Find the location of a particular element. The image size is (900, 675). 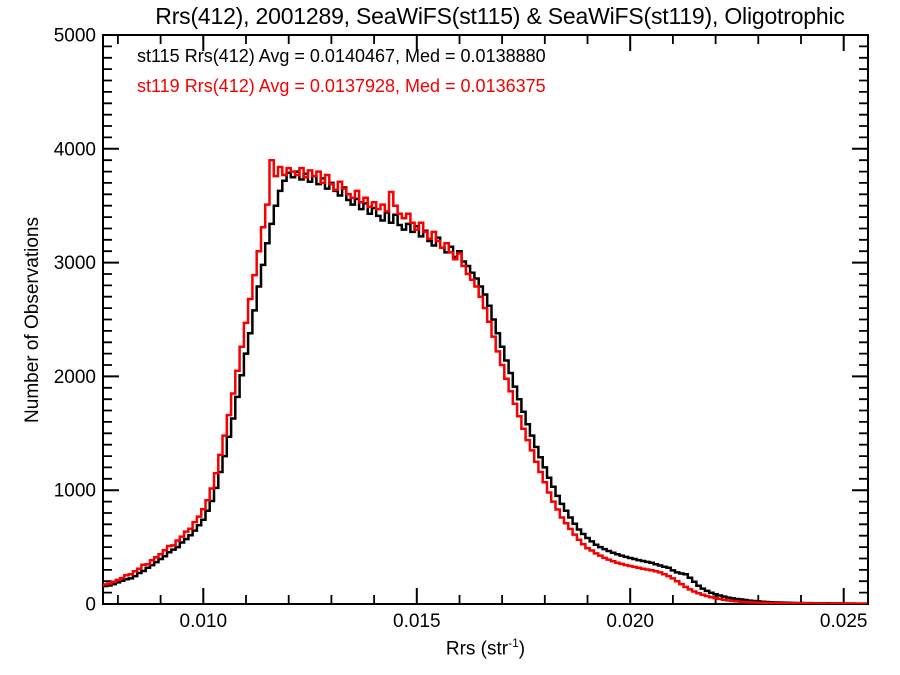

y-tick-label: 0 is located at coordinates (90, 605).